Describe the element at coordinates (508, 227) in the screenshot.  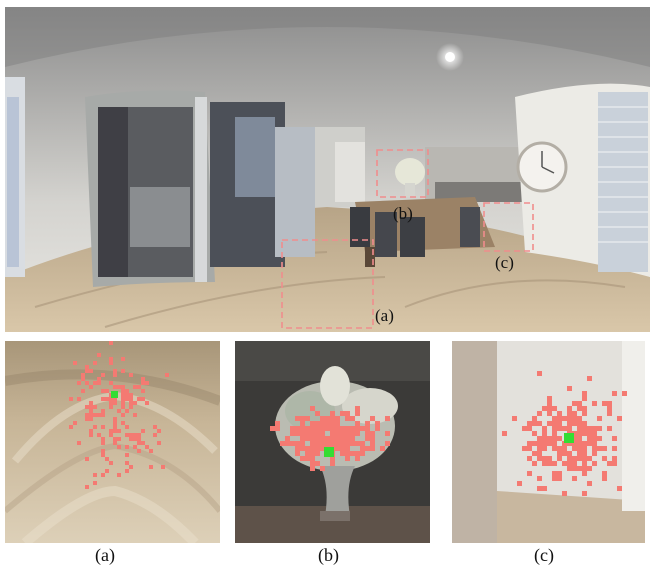
I see `highlight-box-c` at that location.